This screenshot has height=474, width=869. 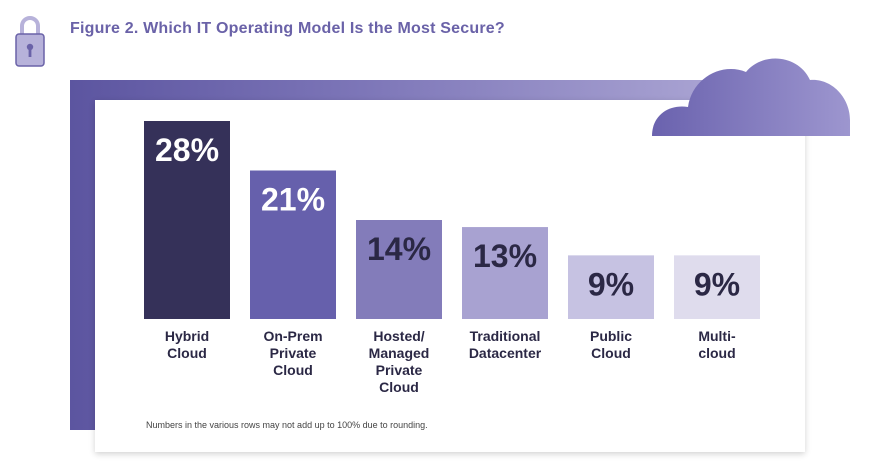 What do you see at coordinates (30, 41) in the screenshot?
I see `lock-icon` at bounding box center [30, 41].